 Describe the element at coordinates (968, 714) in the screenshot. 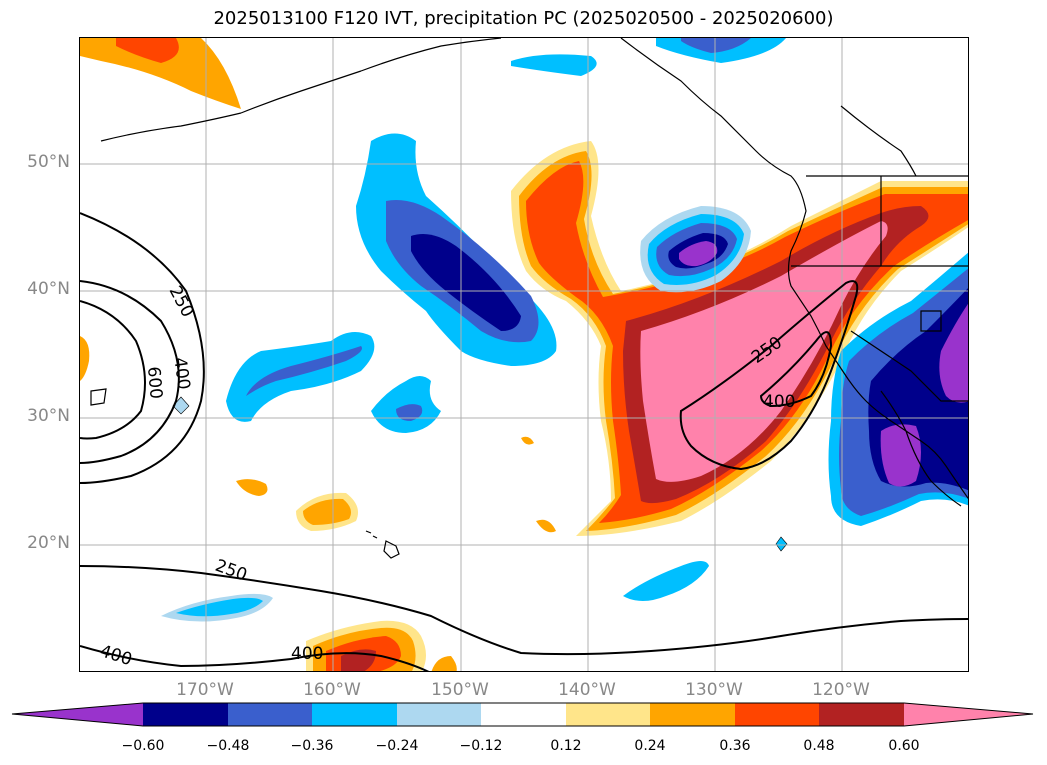

I see `colorbar-extend-max` at that location.